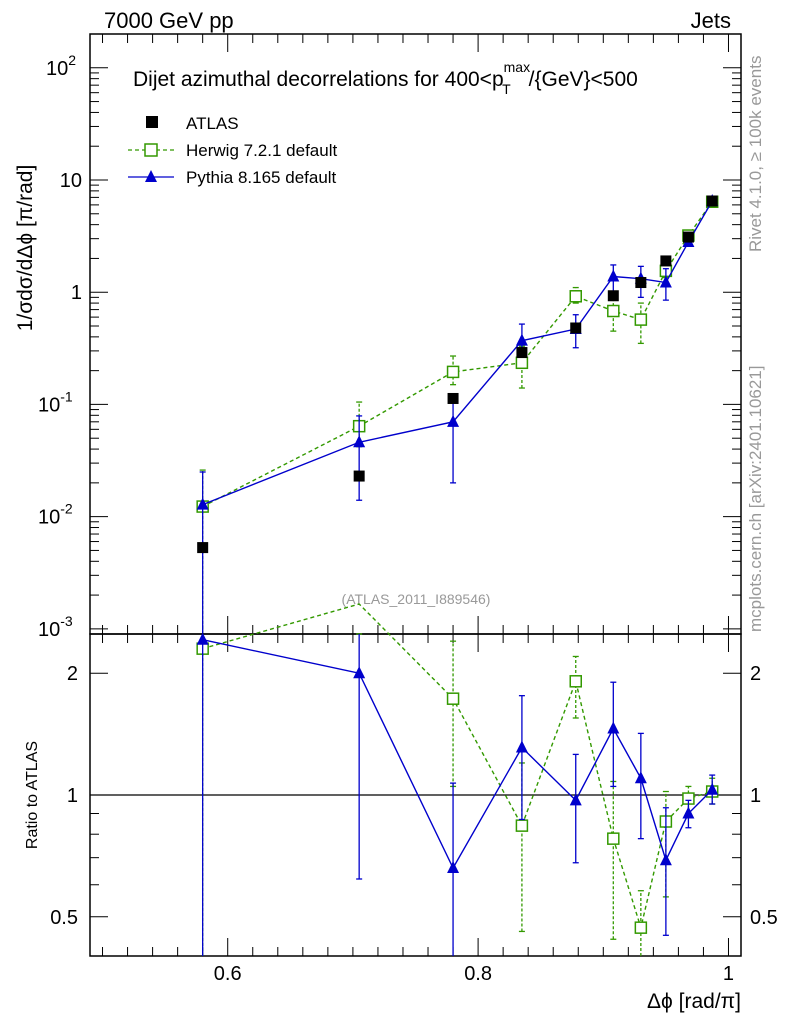 Image resolution: width=786 pixels, height=1024 pixels. Describe the element at coordinates (32, 795) in the screenshot. I see `ratio-y-label: Ratio to ATLAS` at that location.